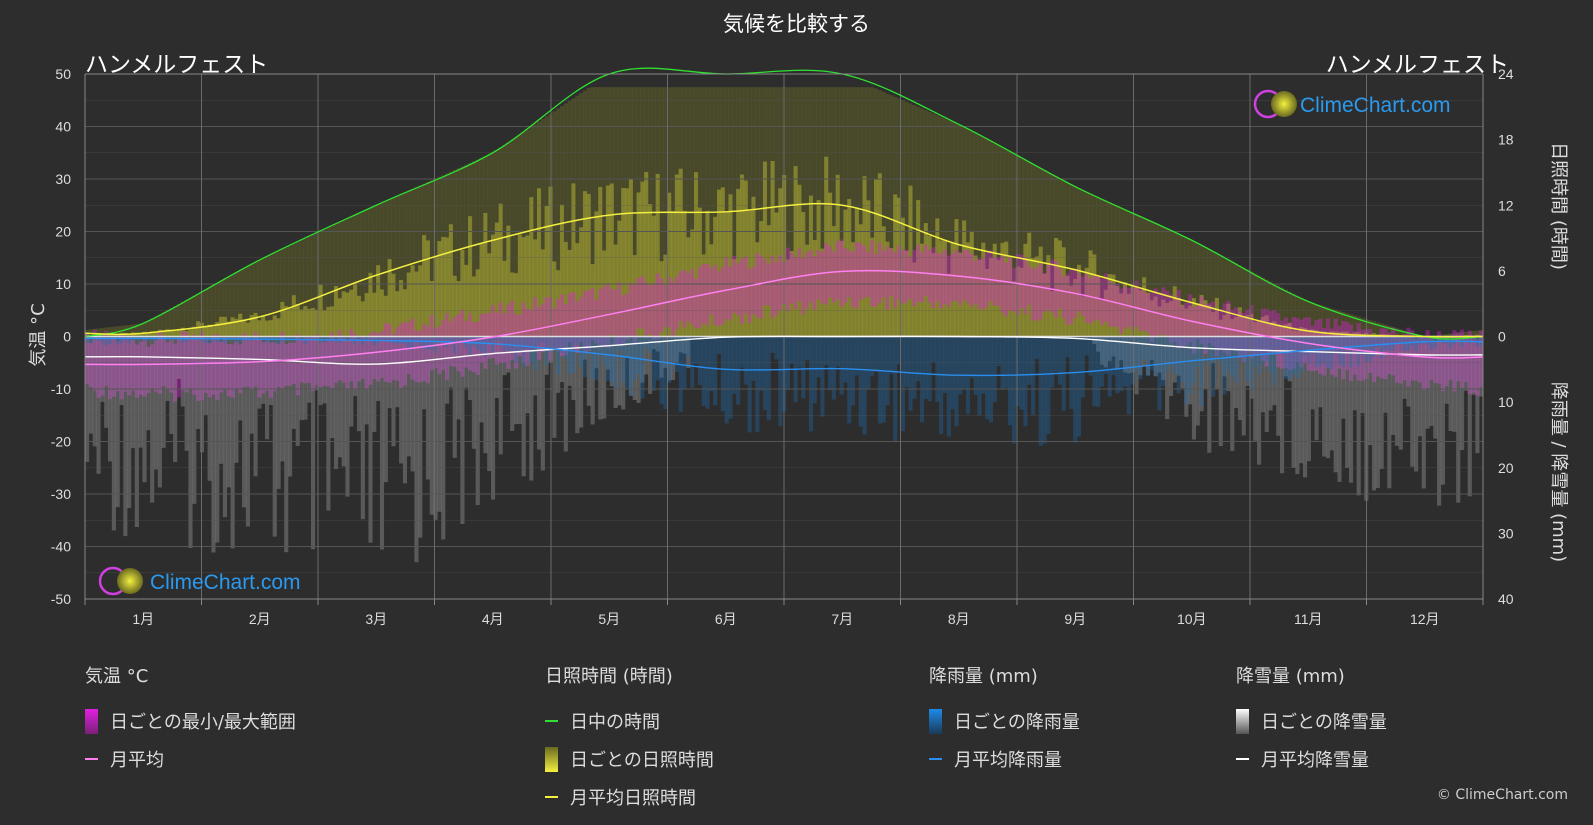  I want to click on y-left-tick-label: -30, so click(61, 494).